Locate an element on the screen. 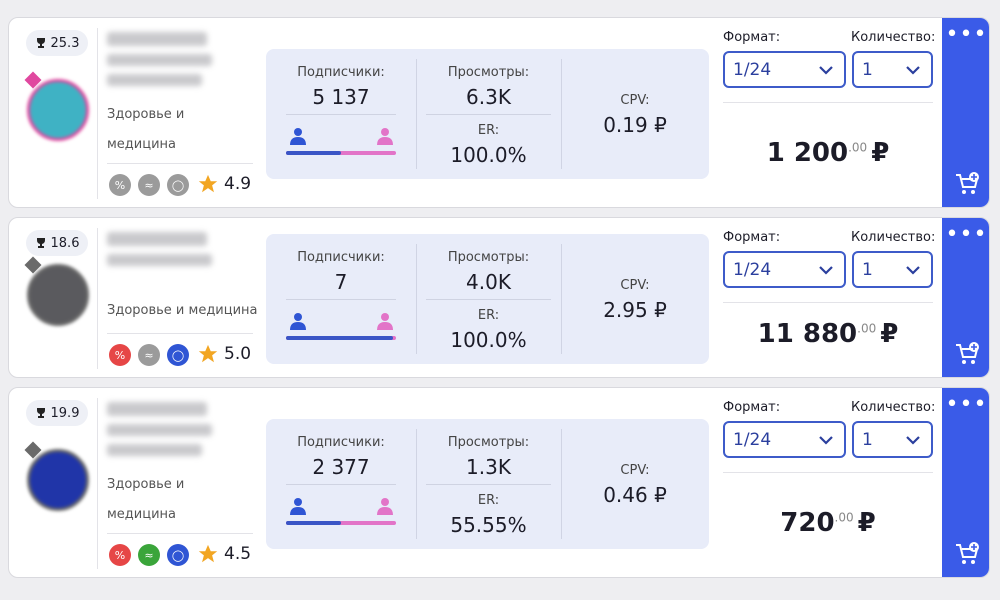 Image resolution: width=1000 pixels, height=600 pixels. price-main: 720 is located at coordinates (807, 523).